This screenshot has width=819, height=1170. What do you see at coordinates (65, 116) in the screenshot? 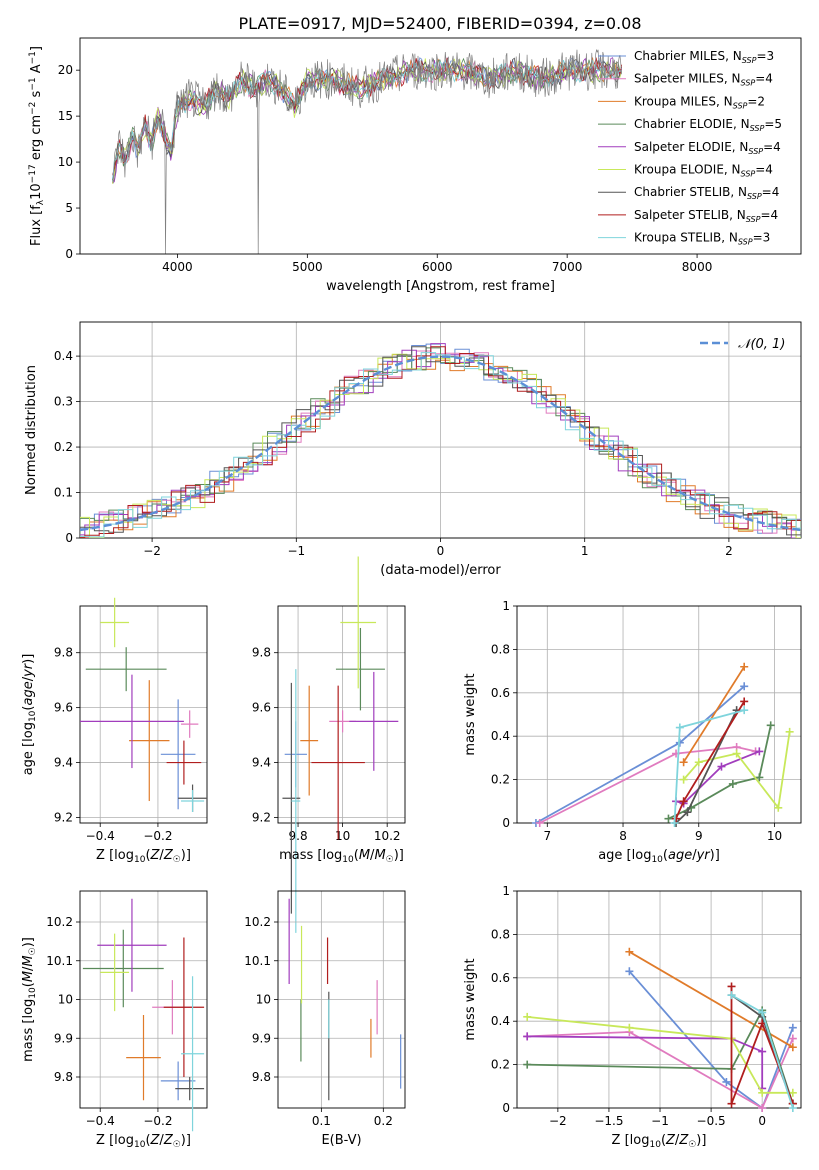
I see `y-tick-label: 15` at bounding box center [65, 116].